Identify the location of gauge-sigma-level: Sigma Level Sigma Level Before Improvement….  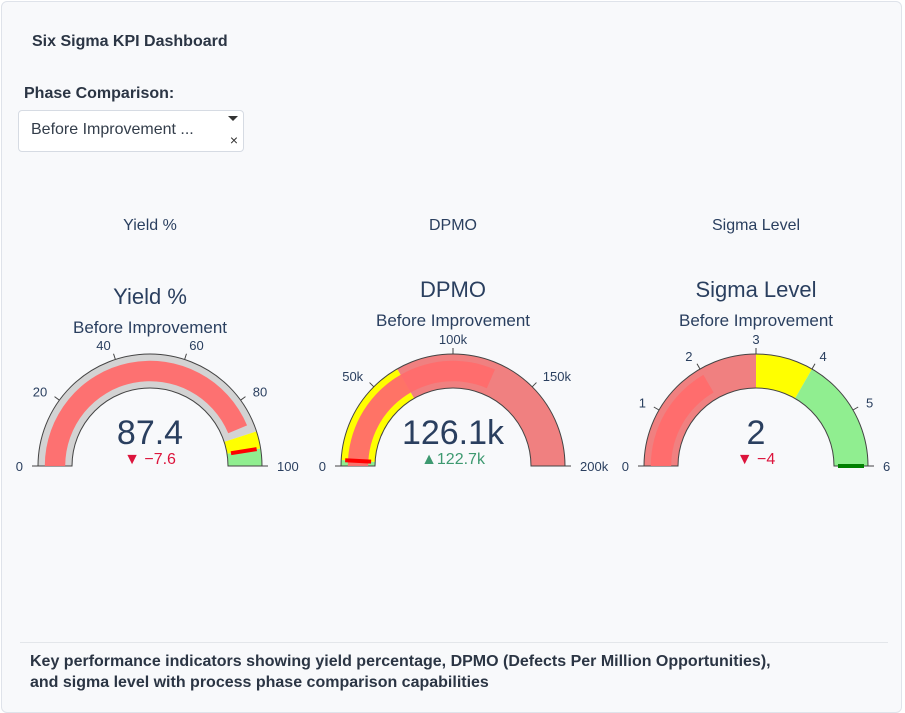
(756, 345).